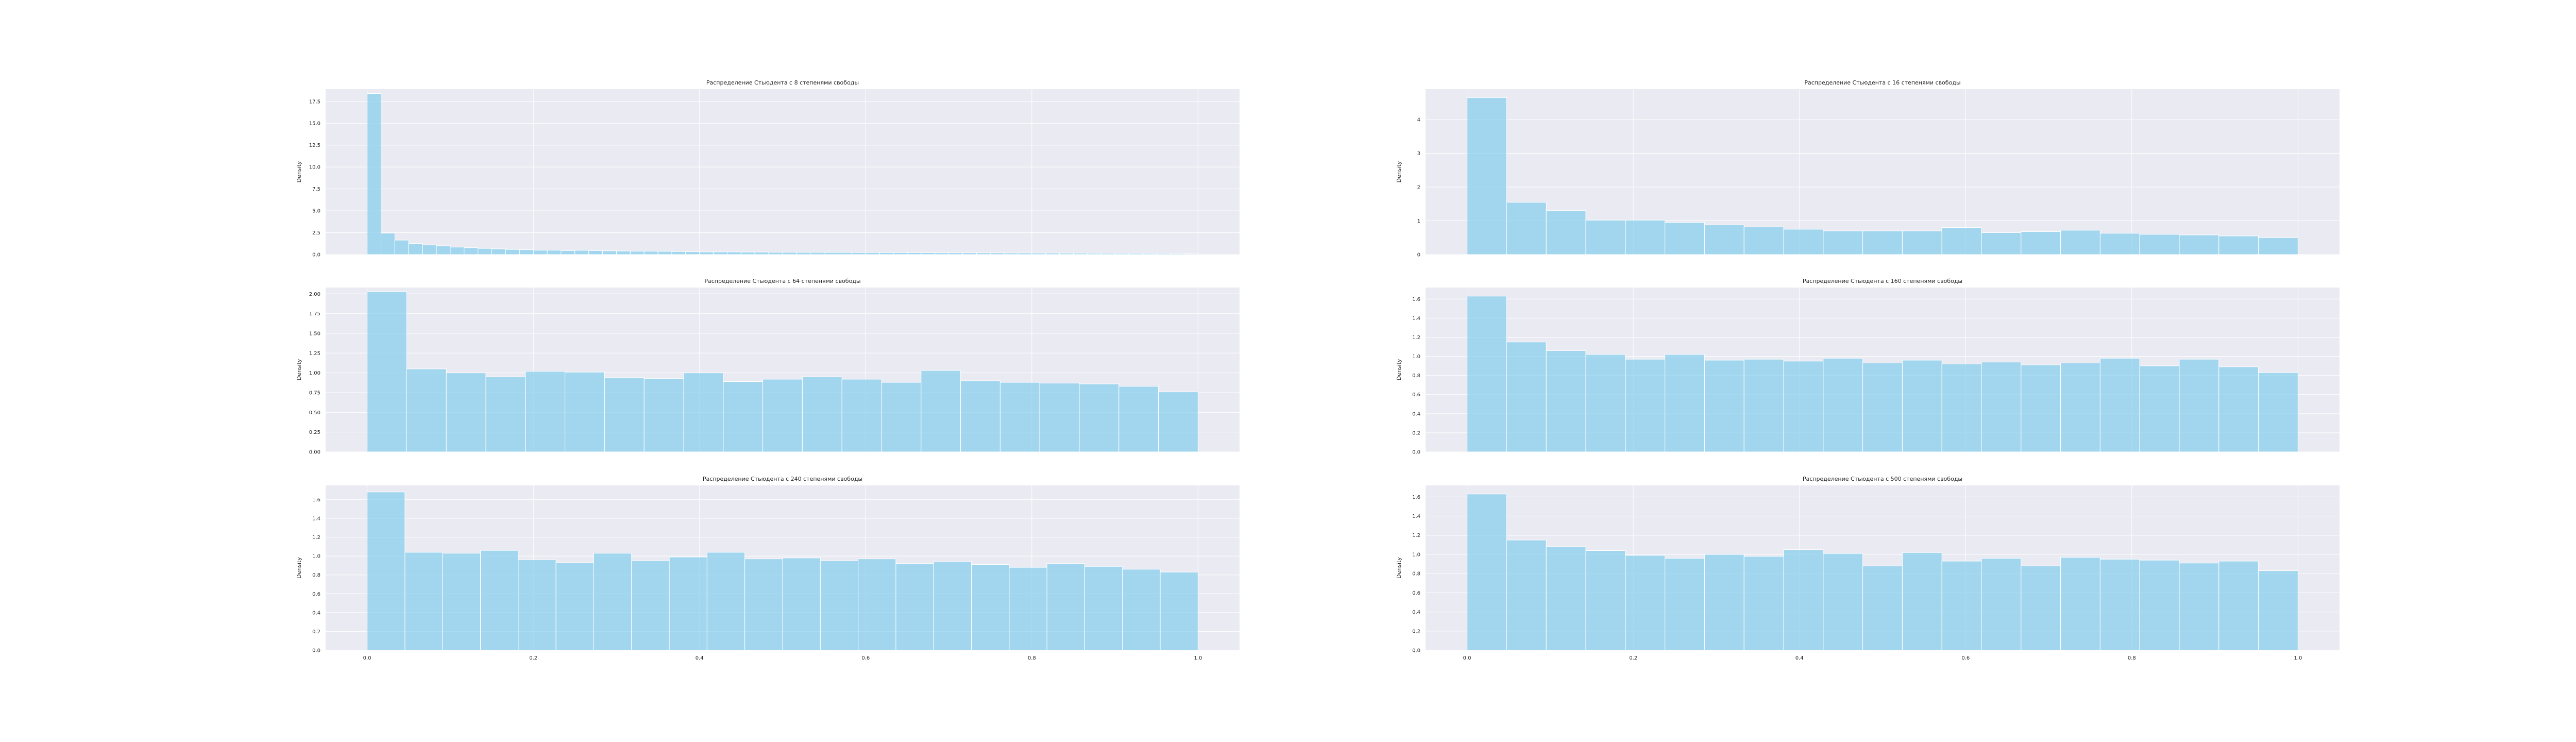  I want to click on y-tick-label: 1, so click(1418, 221).